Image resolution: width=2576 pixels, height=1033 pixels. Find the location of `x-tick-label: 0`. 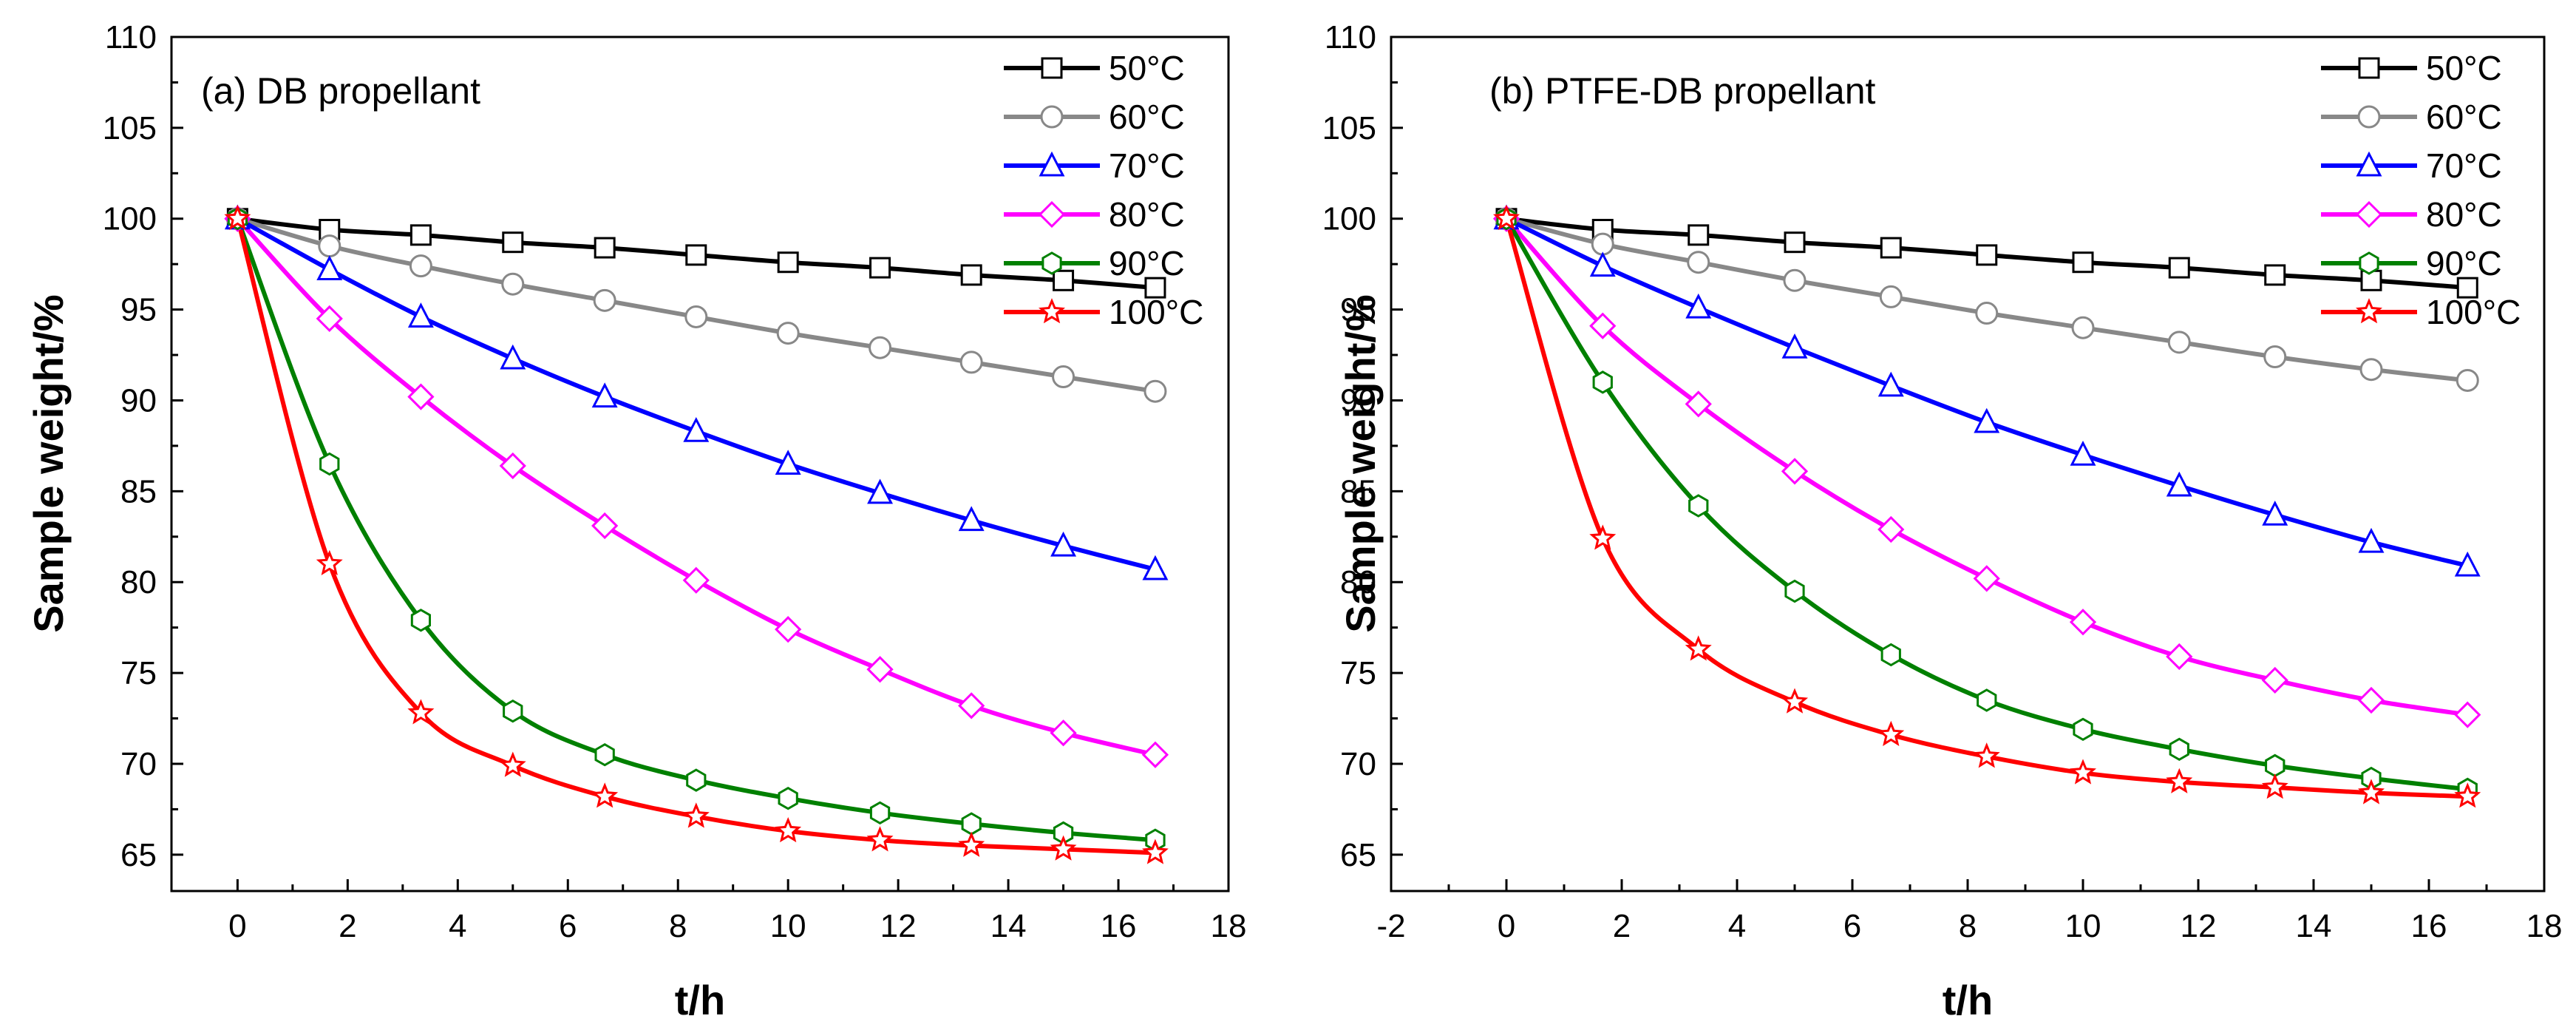

x-tick-label: 0 is located at coordinates (1506, 926).